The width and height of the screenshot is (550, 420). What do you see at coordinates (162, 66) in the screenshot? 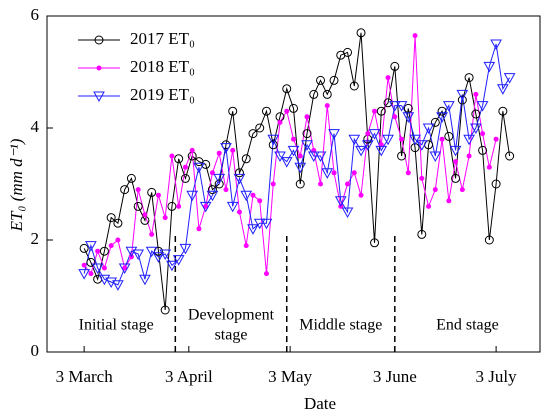
I see `legend-label: 2018 ET₀` at bounding box center [162, 66].